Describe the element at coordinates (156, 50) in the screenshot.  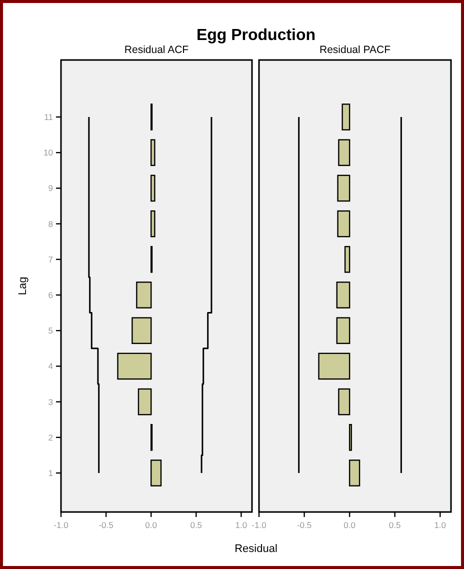
I see `chart-subtitle: Residual ACF` at that location.